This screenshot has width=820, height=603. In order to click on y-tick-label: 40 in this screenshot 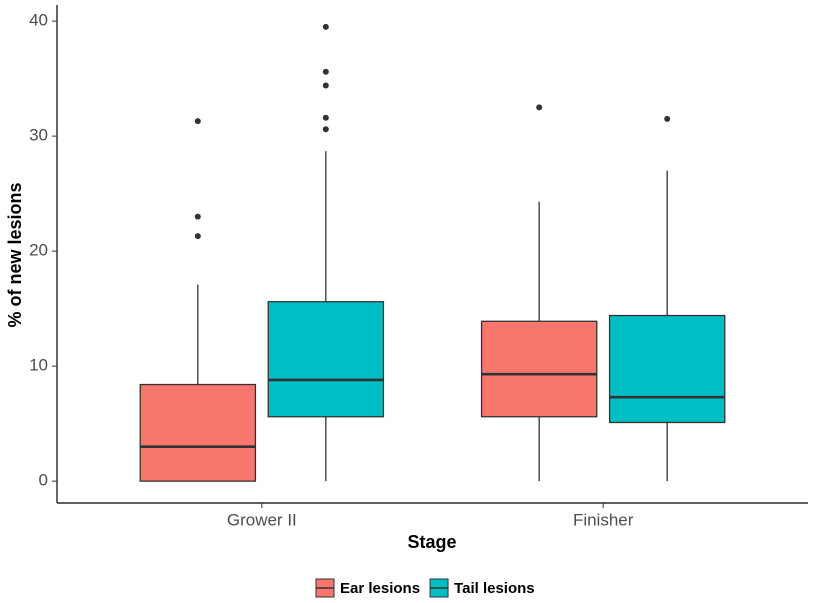, I will do `click(38, 20)`.